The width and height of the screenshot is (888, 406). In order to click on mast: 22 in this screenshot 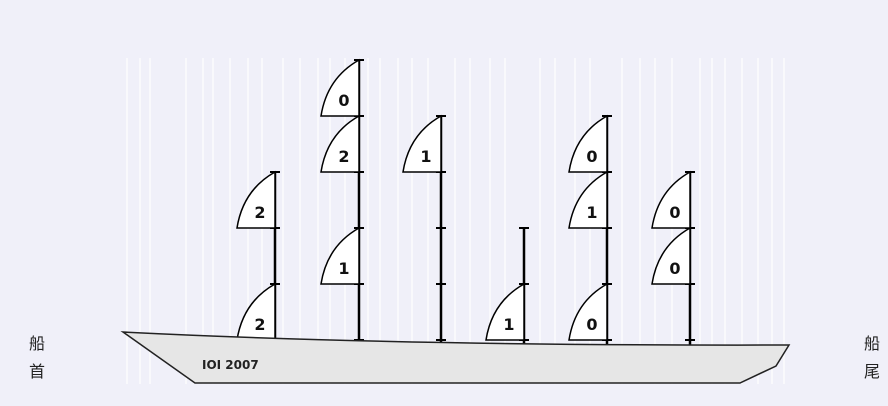, I will do `click(258, 258)`.